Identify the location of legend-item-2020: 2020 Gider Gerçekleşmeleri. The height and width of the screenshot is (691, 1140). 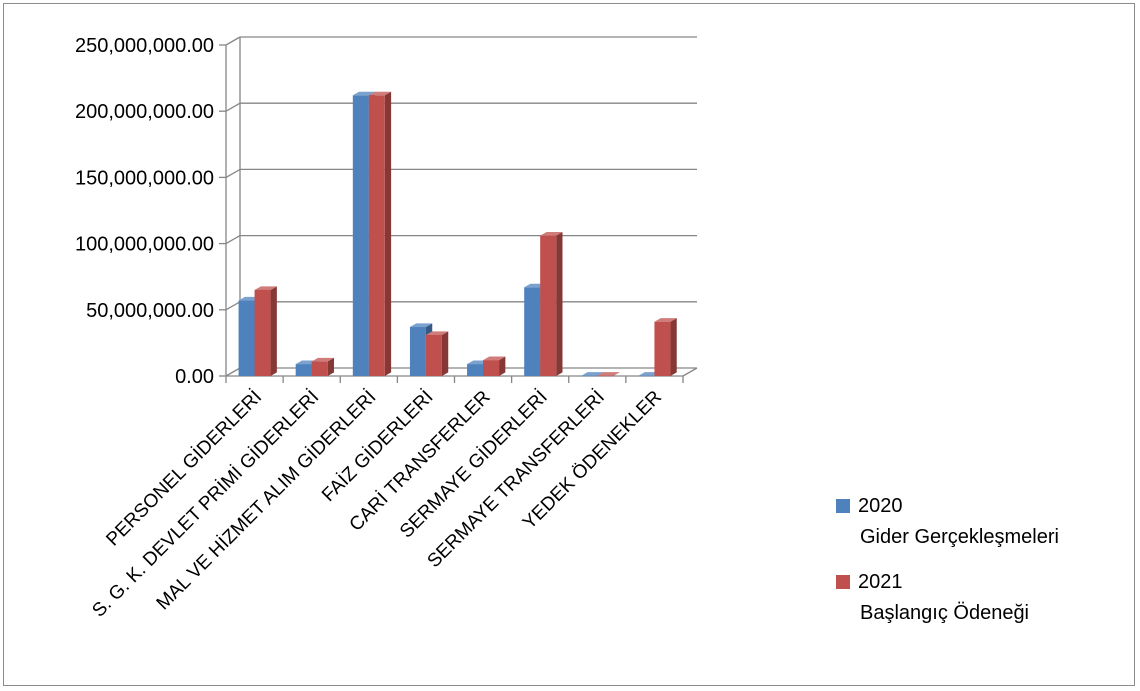
(947, 521).